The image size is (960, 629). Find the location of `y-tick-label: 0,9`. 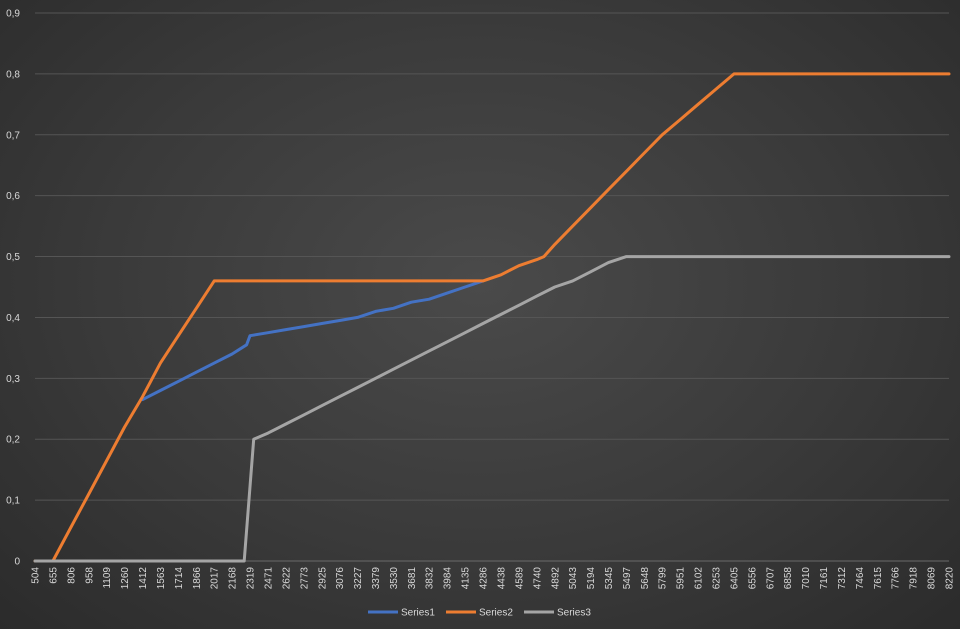

y-tick-label: 0,9 is located at coordinates (13, 14).